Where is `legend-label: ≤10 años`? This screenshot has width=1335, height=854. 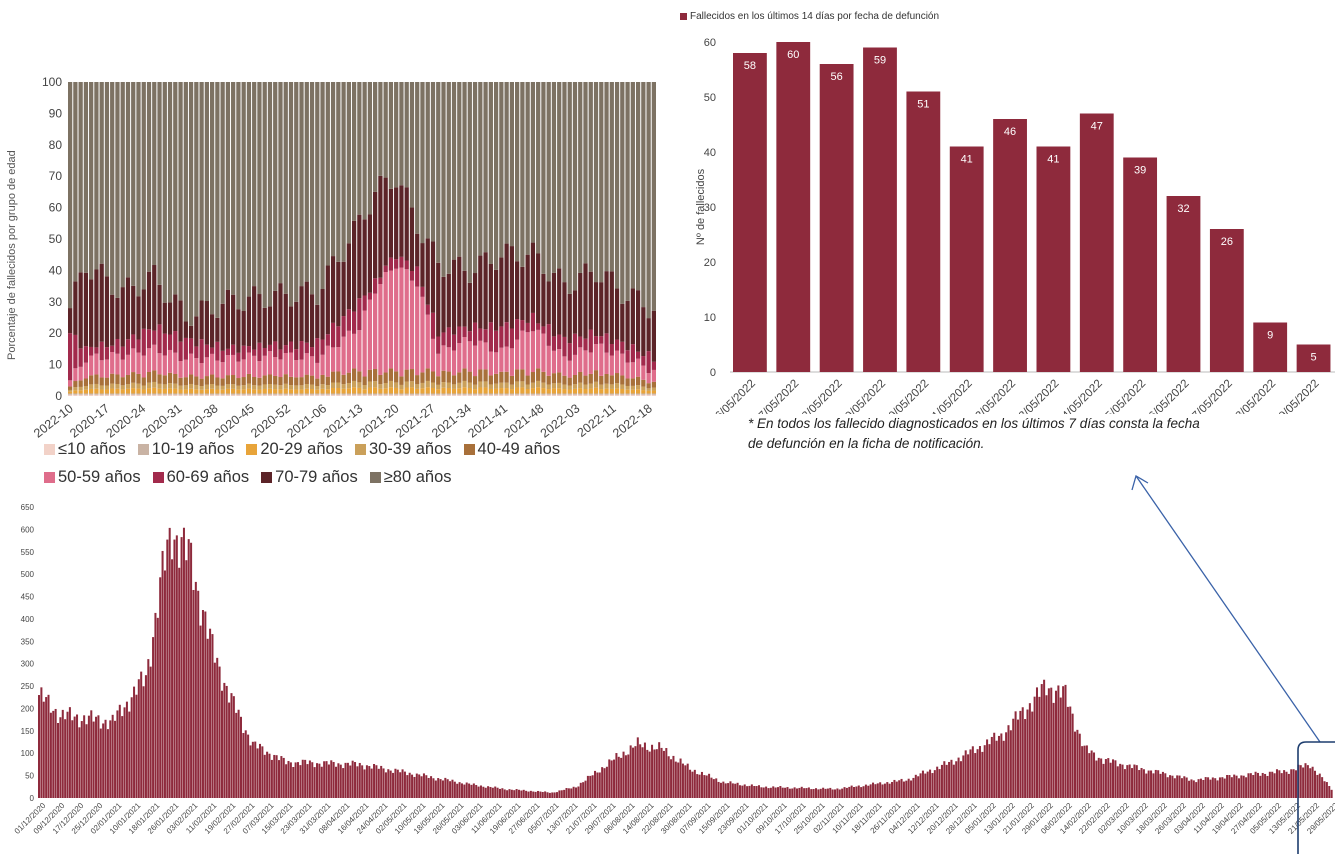
legend-label: ≤10 años is located at coordinates (92, 448).